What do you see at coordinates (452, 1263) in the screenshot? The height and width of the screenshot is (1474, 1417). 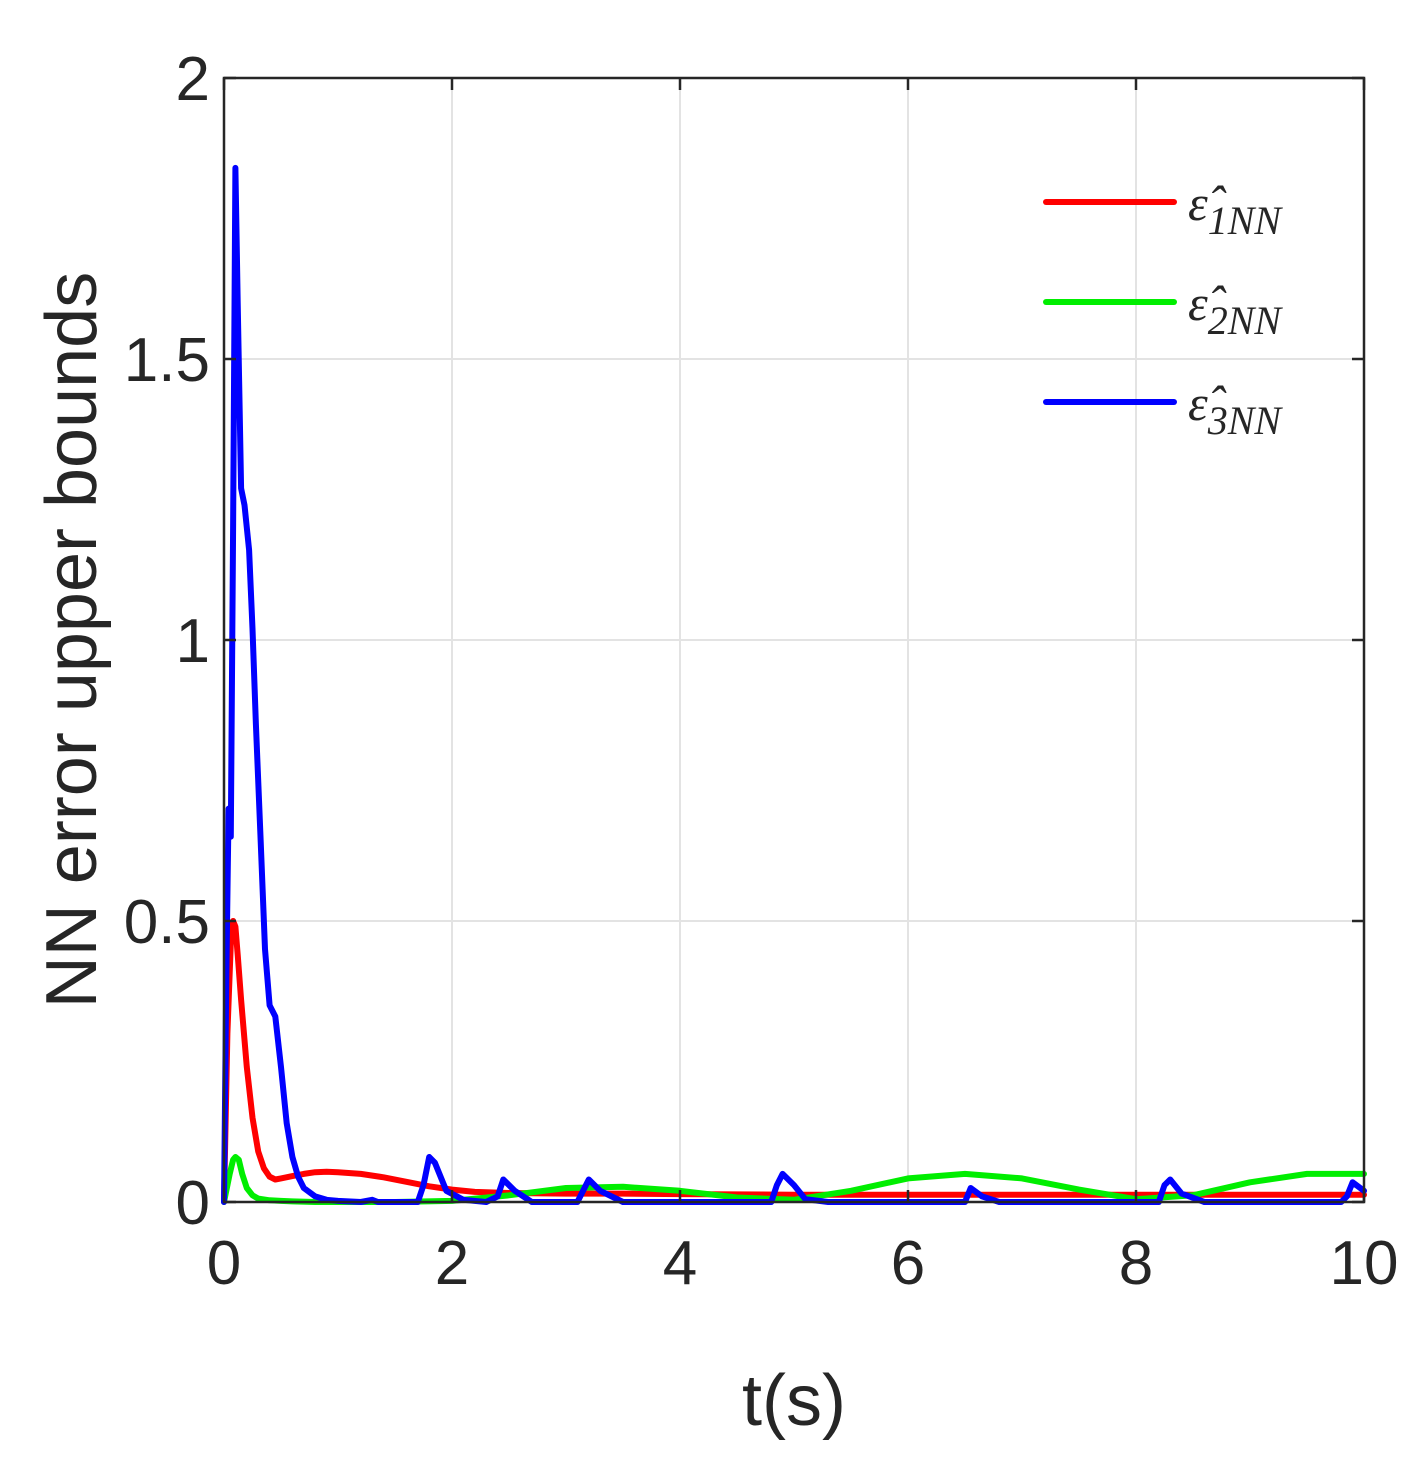 I see `x-tick-label: 2` at bounding box center [452, 1263].